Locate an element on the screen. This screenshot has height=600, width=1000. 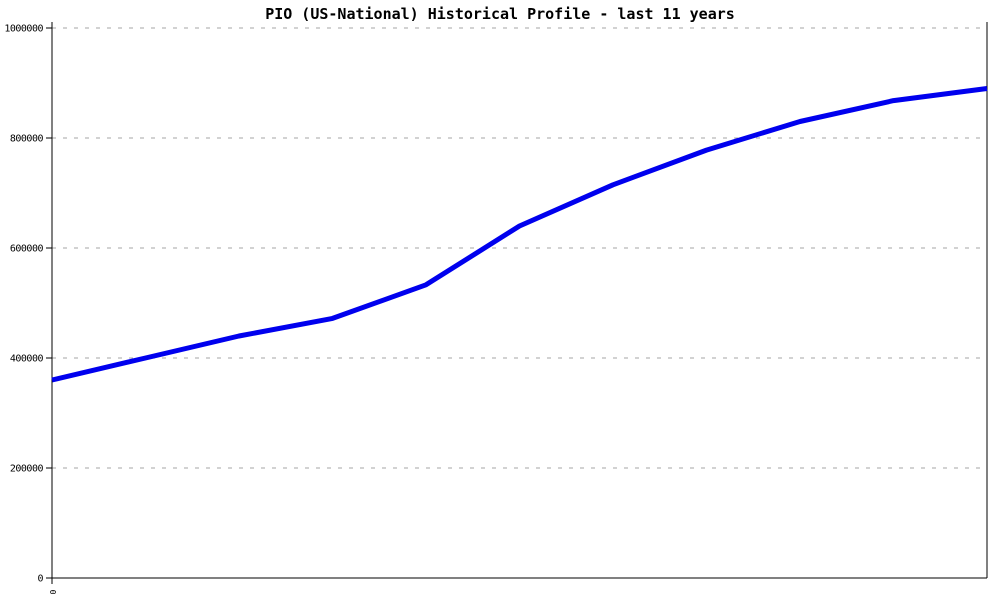
x-tick-label: 0 is located at coordinates (52, 592).